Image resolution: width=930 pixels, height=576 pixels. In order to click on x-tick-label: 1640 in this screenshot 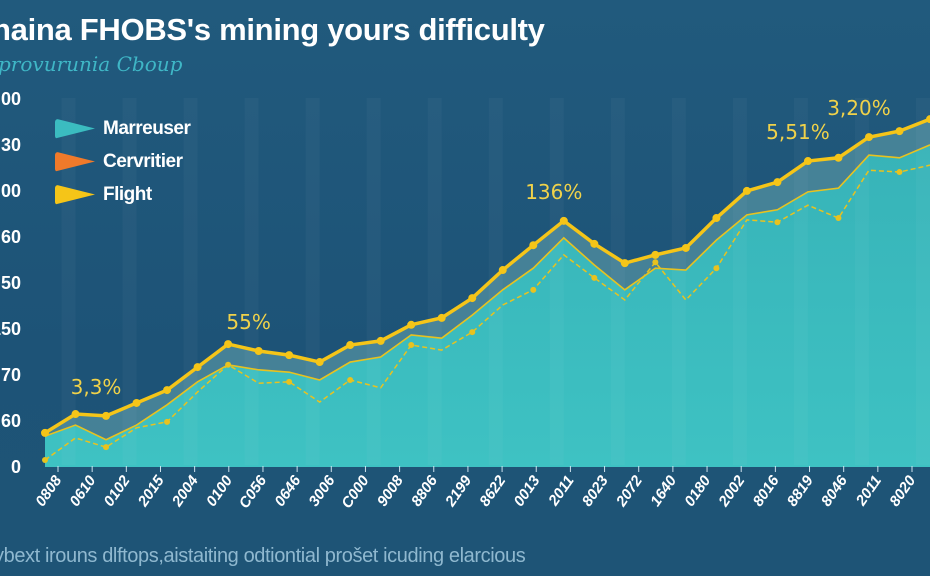, I will do `click(663, 491)`.